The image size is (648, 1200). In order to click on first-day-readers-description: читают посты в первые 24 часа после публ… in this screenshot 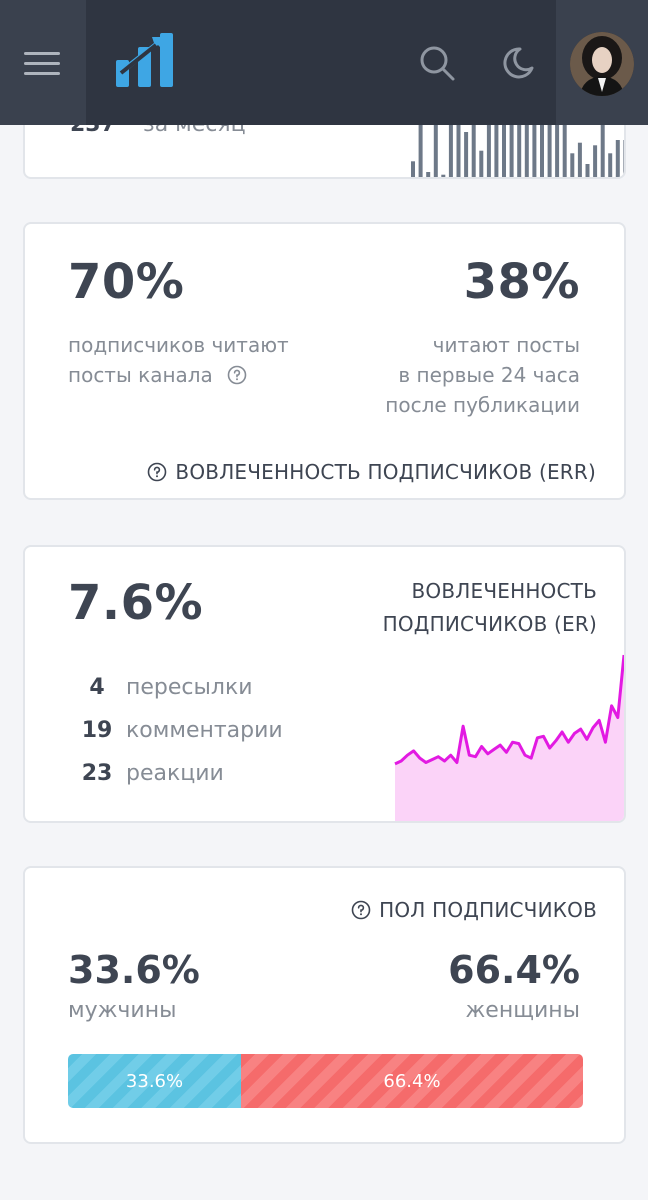, I will do `click(482, 375)`.